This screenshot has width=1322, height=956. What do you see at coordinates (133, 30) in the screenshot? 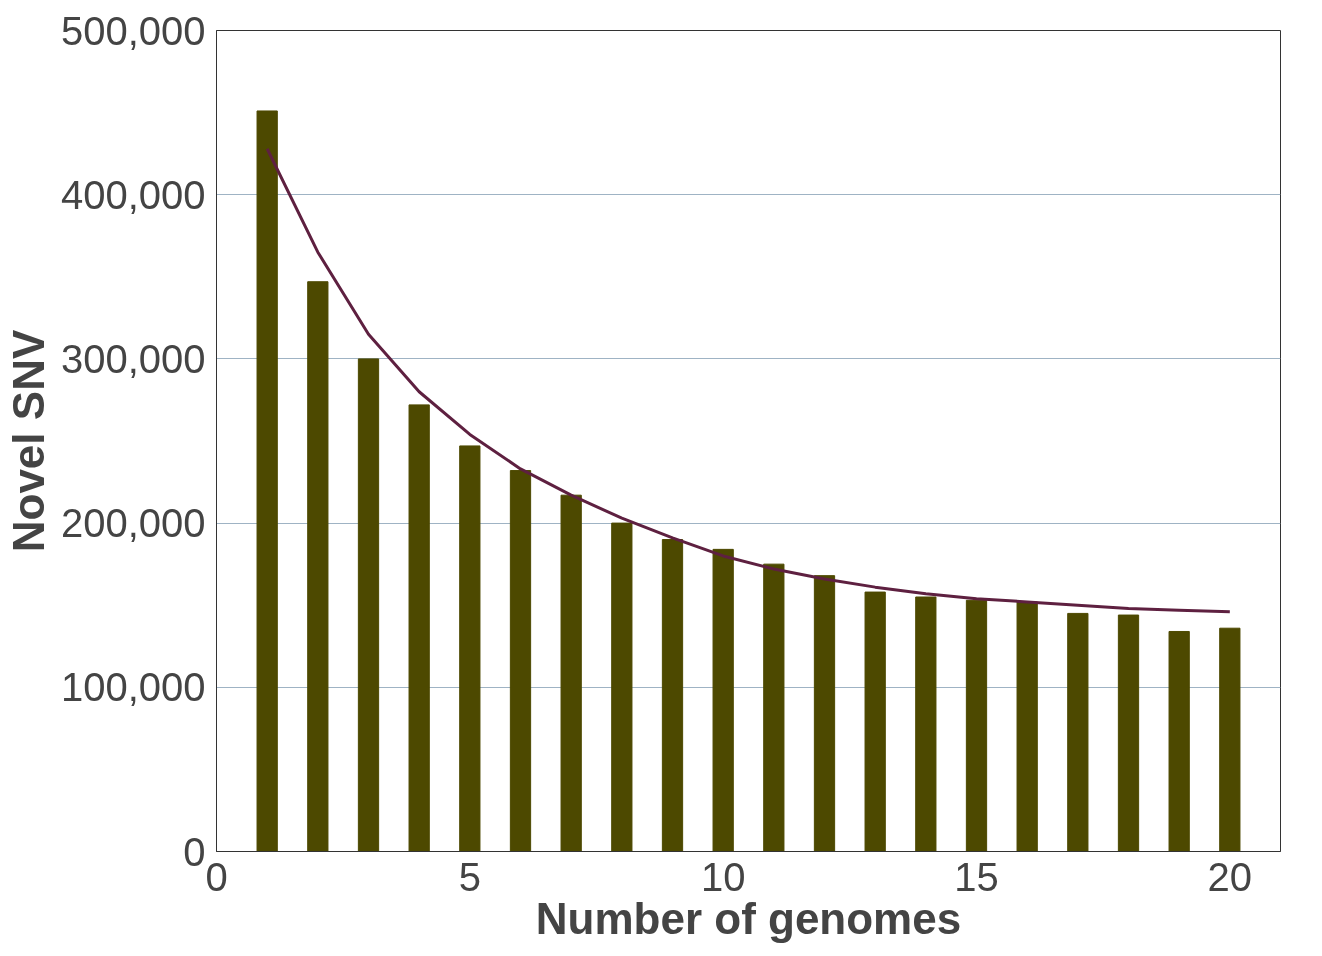
I see `y-tick-label: 500,000` at bounding box center [133, 30].